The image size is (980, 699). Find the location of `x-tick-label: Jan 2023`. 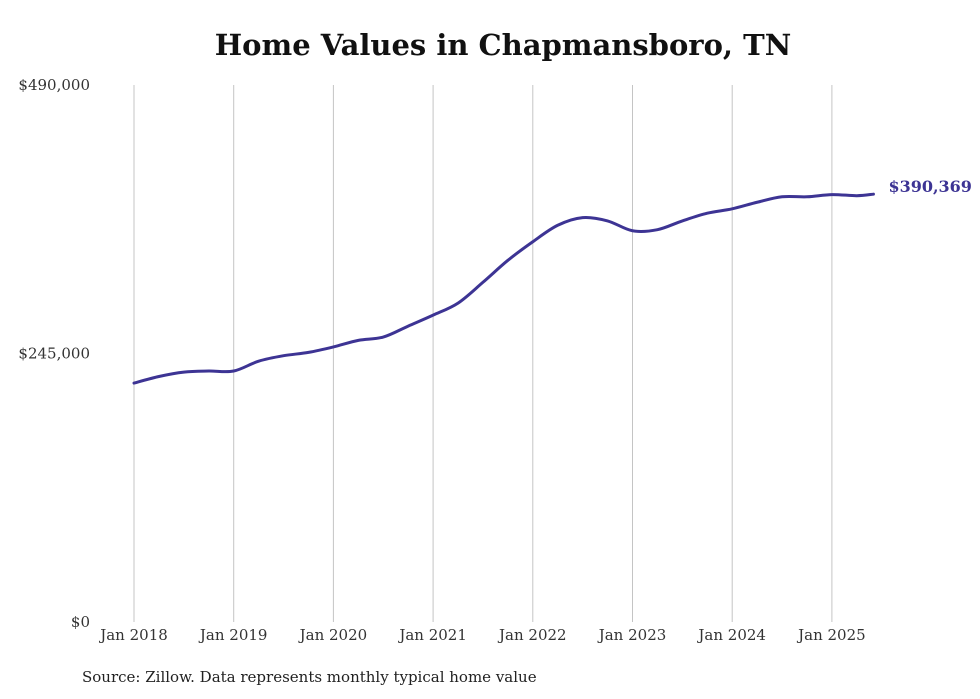

x-tick-label: Jan 2023 is located at coordinates (632, 635).